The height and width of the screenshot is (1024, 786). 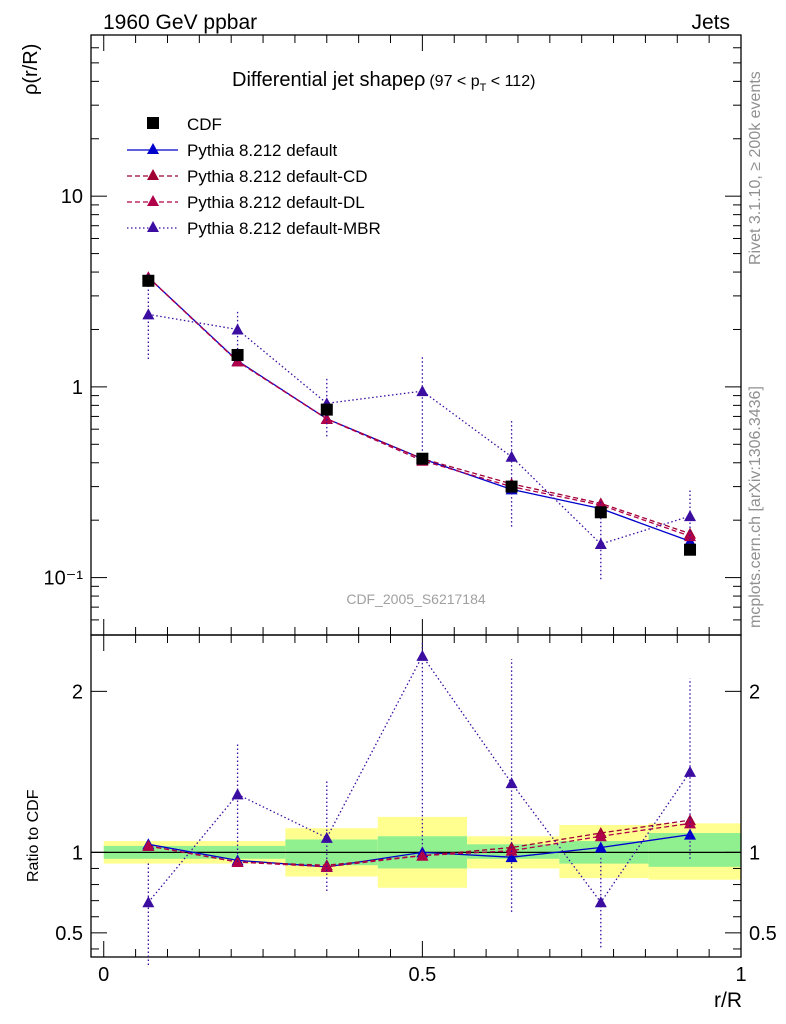 What do you see at coordinates (153, 200) in the screenshot?
I see `legend-dl-marker` at bounding box center [153, 200].